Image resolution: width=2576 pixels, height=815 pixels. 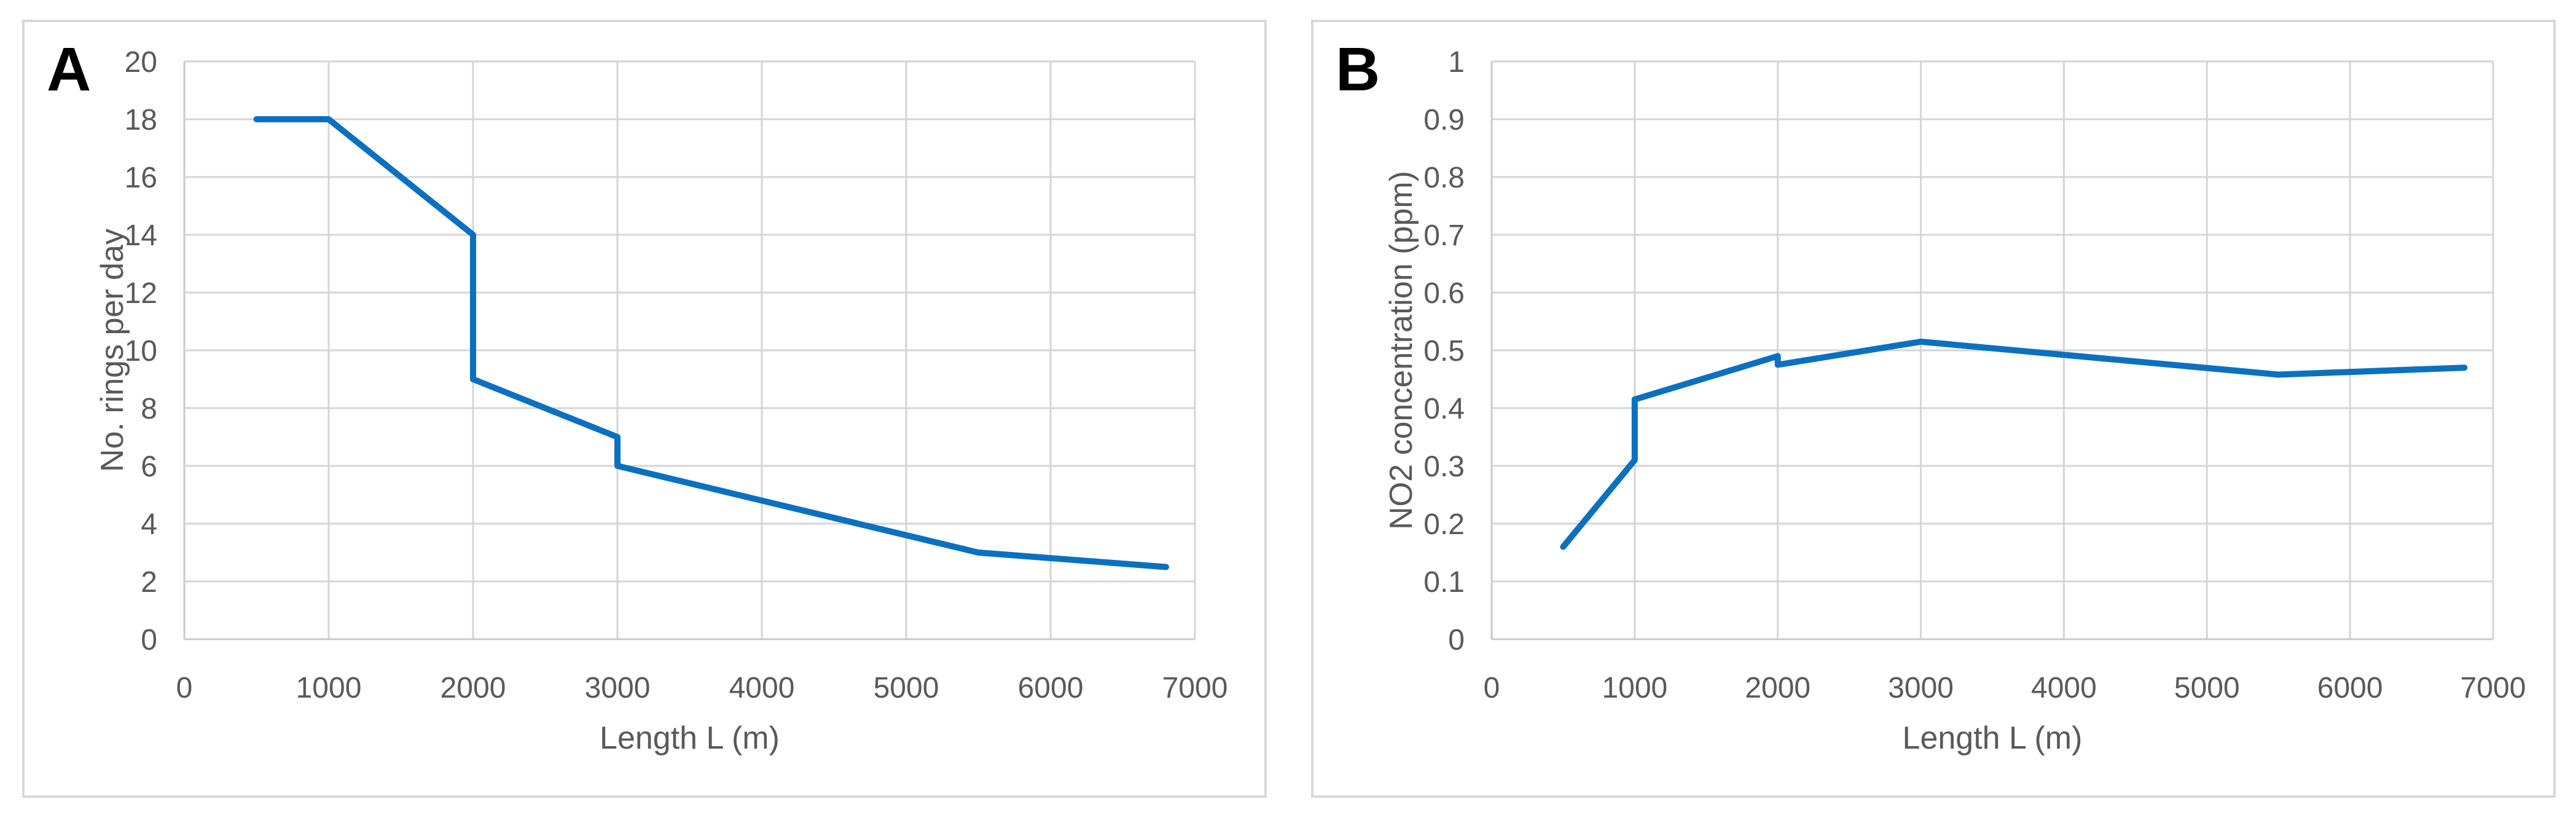 What do you see at coordinates (149, 524) in the screenshot?
I see `y-tick-label: 4` at bounding box center [149, 524].